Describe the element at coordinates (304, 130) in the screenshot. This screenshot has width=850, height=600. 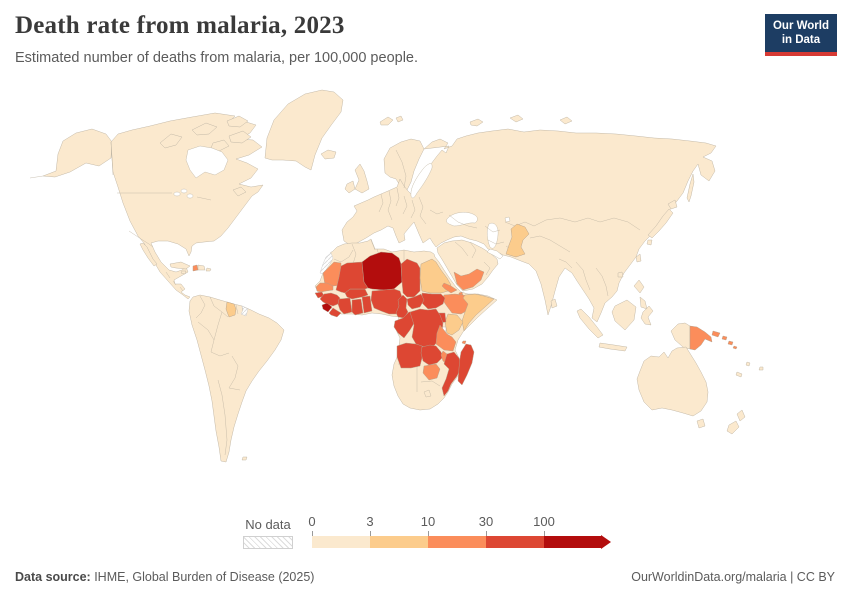
I see `landmass-greenland` at that location.